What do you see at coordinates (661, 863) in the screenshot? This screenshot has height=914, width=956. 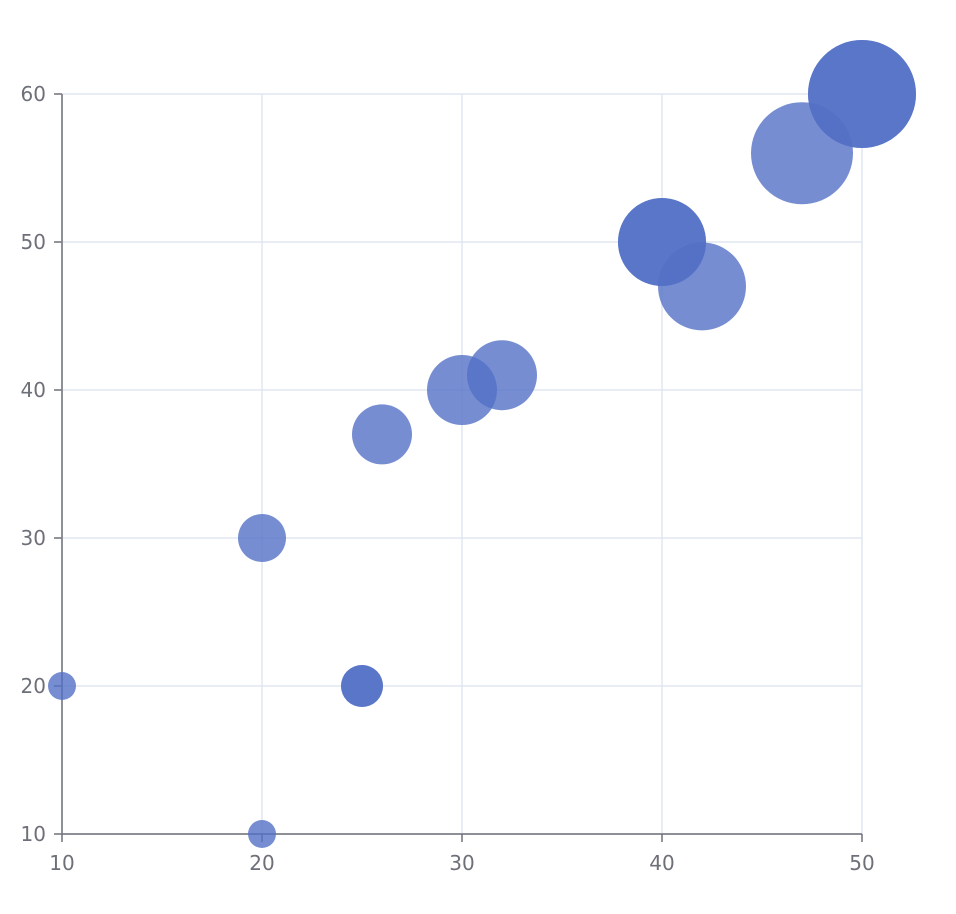 I see `x-tick-label: 40` at bounding box center [661, 863].